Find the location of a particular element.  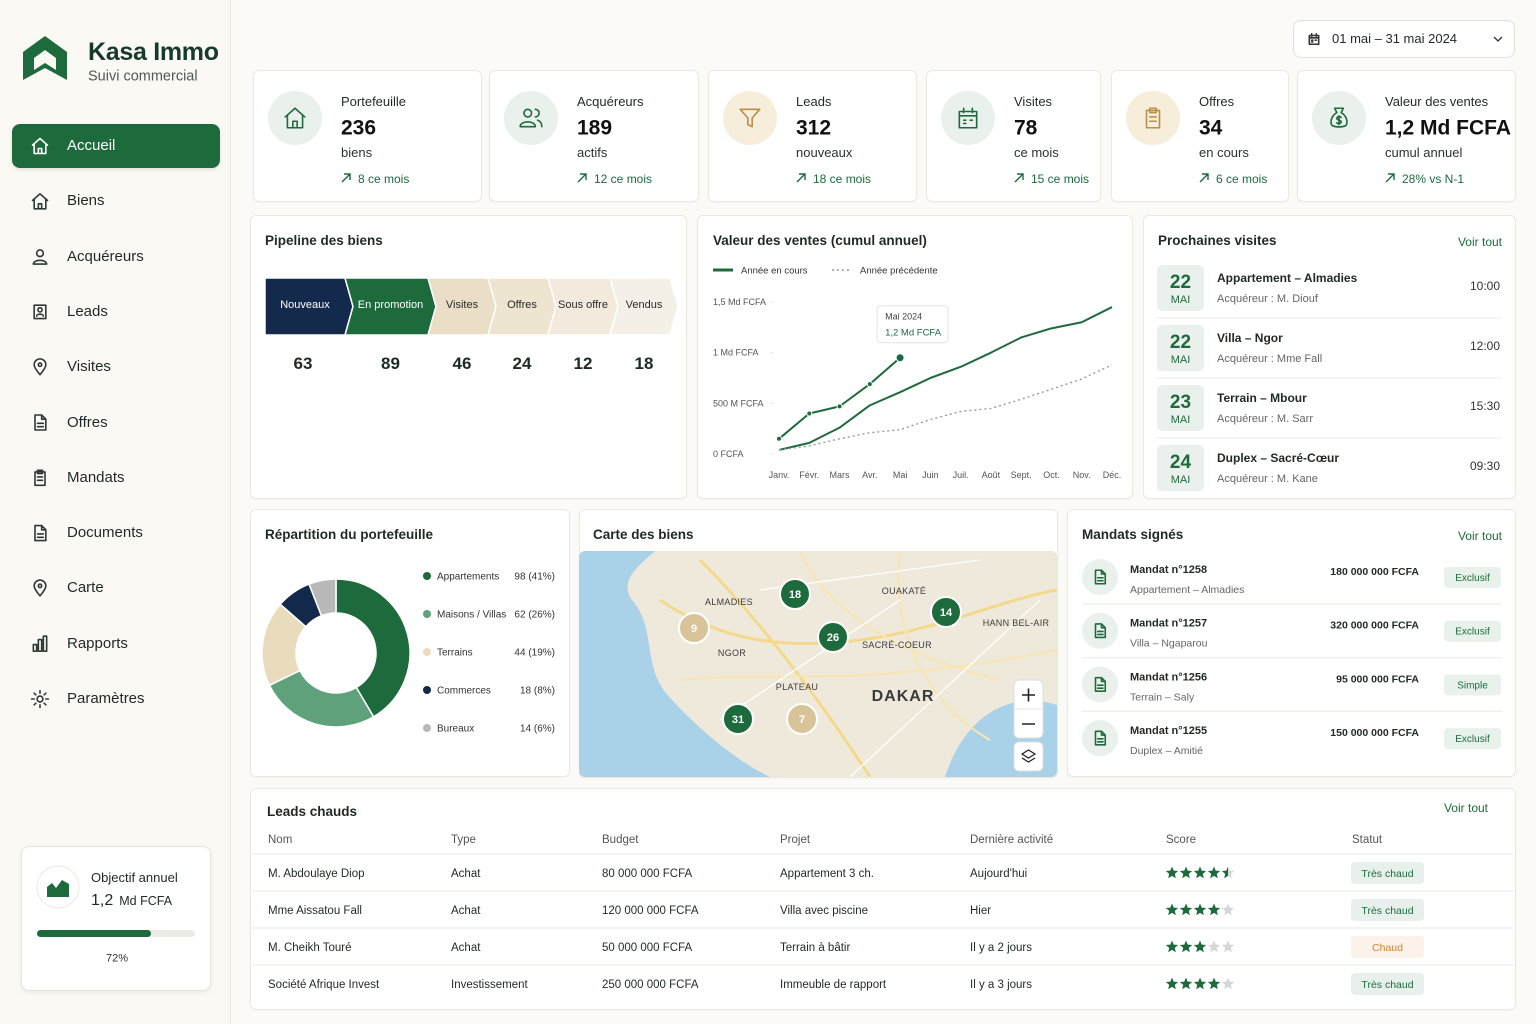

kpi-value: 236 is located at coordinates (359, 128).